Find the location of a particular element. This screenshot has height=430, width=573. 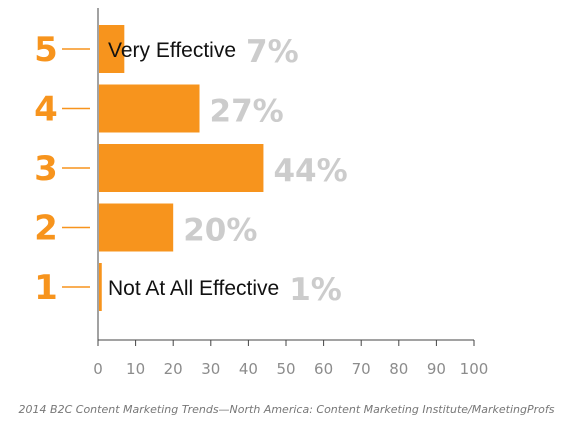

rating-label: 1 is located at coordinates (46, 288).